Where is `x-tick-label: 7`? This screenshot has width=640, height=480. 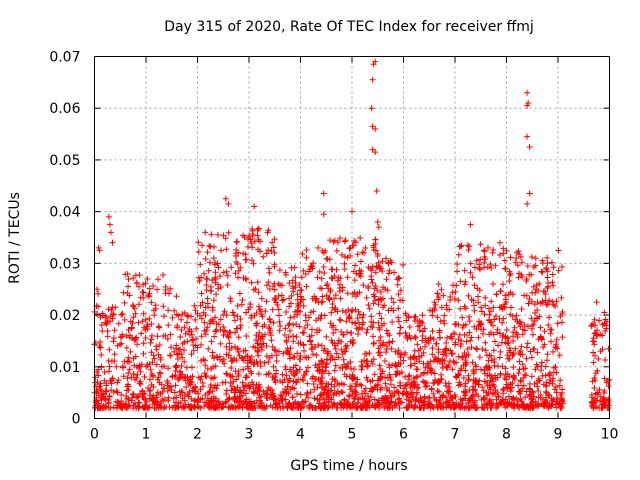 x-tick-label: 7 is located at coordinates (455, 435).